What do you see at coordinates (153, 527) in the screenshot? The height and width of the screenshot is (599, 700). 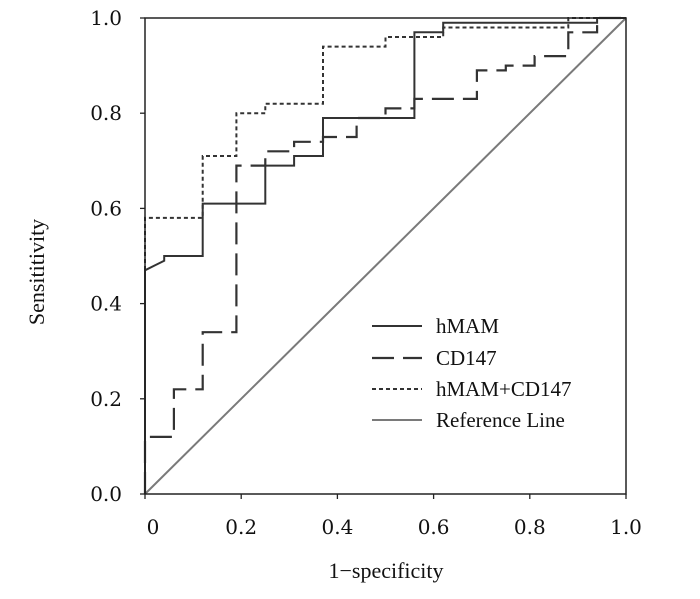 I see `x-tick-label: 0` at bounding box center [153, 527].